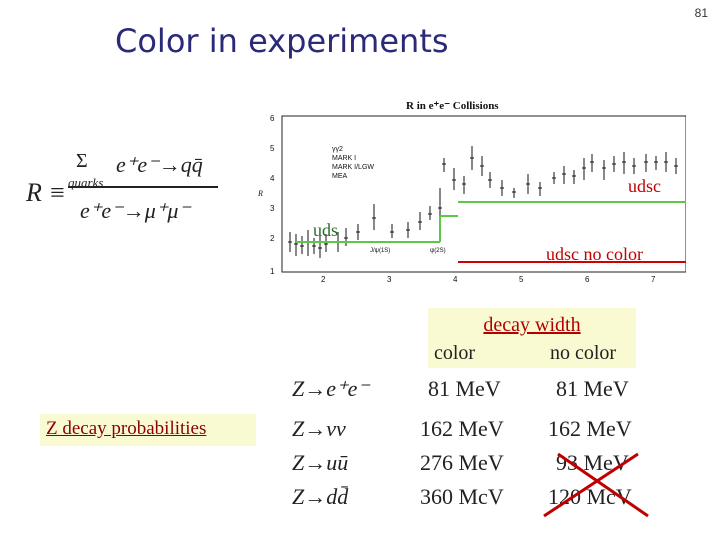  Describe the element at coordinates (272, 271) in the screenshot. I see `y-tick-label: 1` at that location.